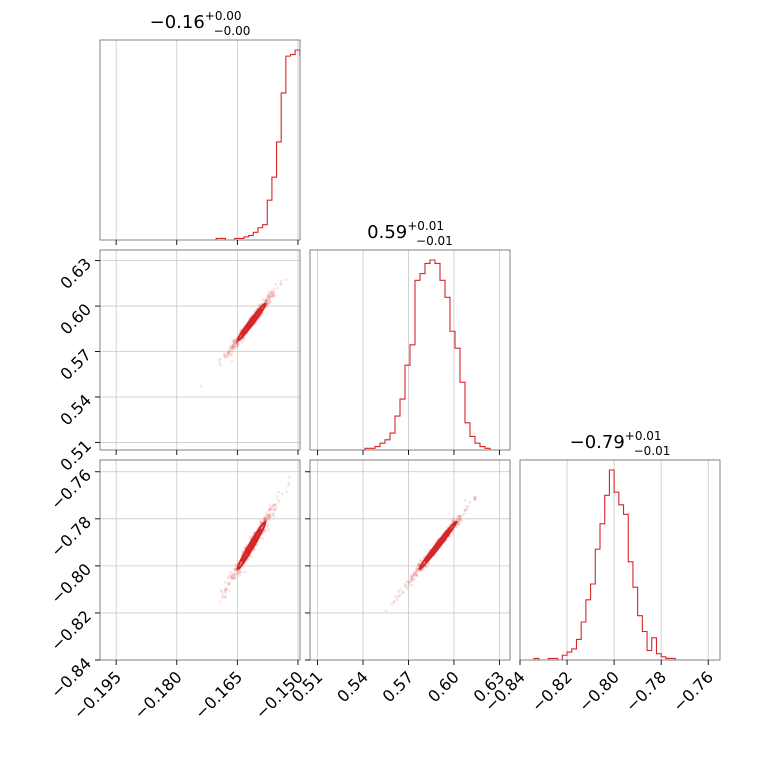 This screenshot has width=760, height=760. I want to click on panel-1-1-frame, so click(410, 350).